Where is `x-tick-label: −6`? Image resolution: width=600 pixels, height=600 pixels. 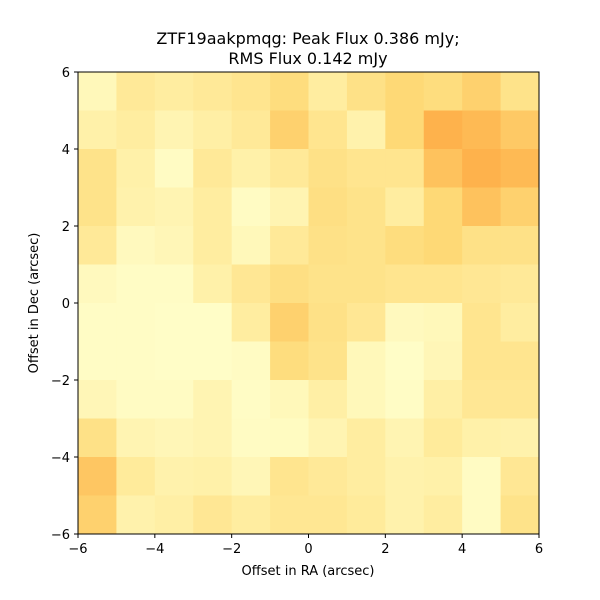
x-tick-label: −6 is located at coordinates (77, 549).